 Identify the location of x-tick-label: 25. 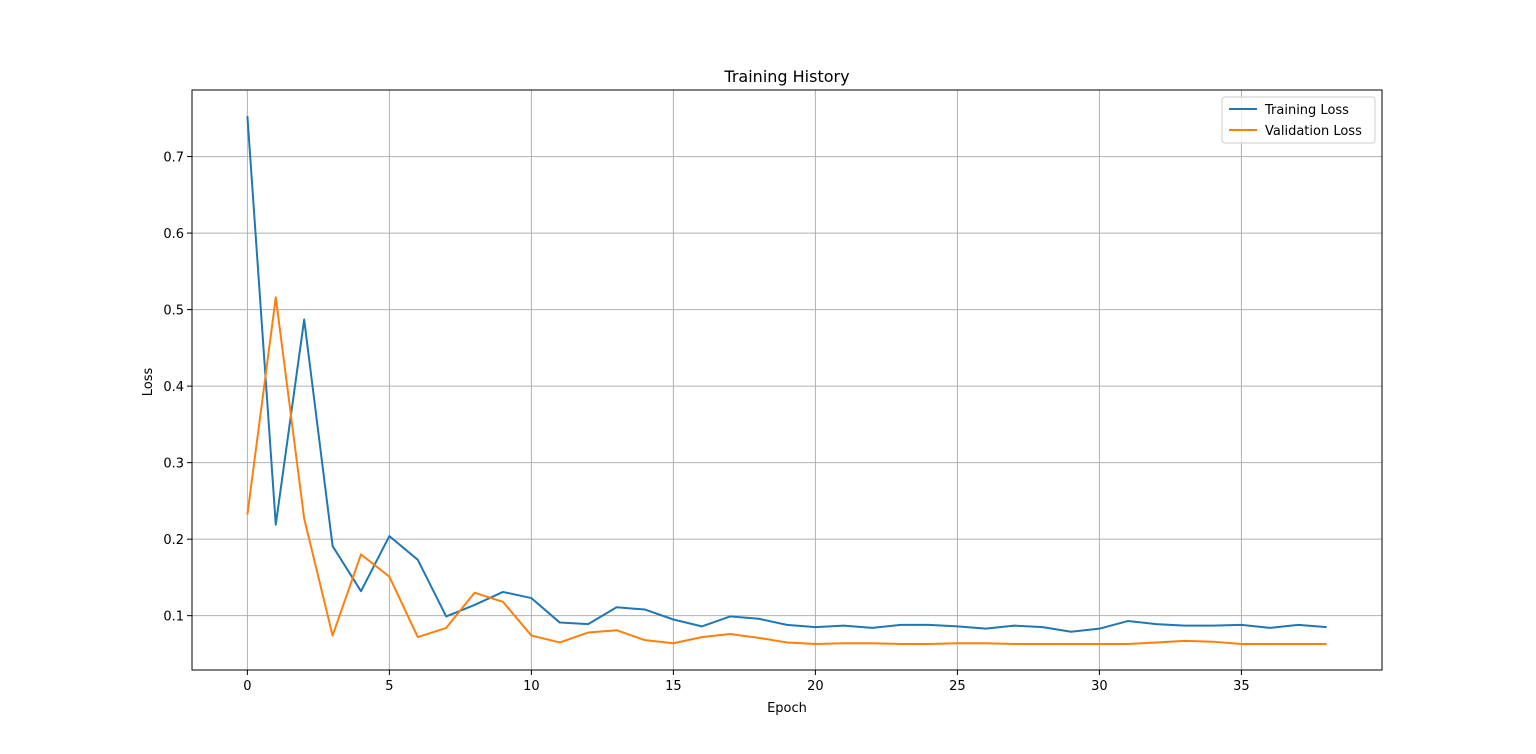
(957, 686).